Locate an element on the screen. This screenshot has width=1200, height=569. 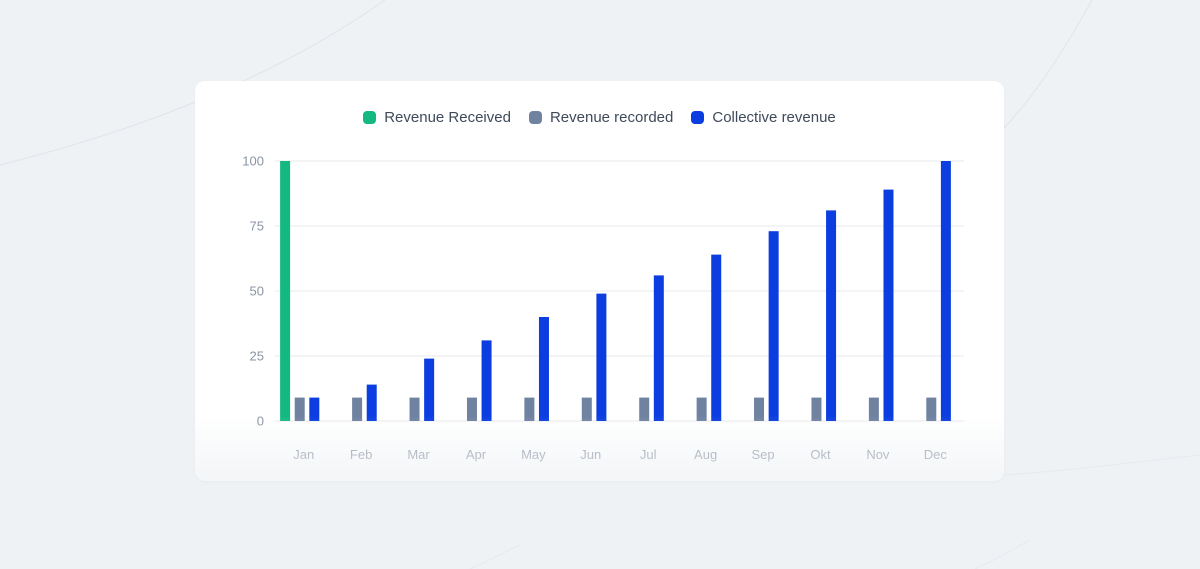
y-tick-label: 75 is located at coordinates (257, 226).